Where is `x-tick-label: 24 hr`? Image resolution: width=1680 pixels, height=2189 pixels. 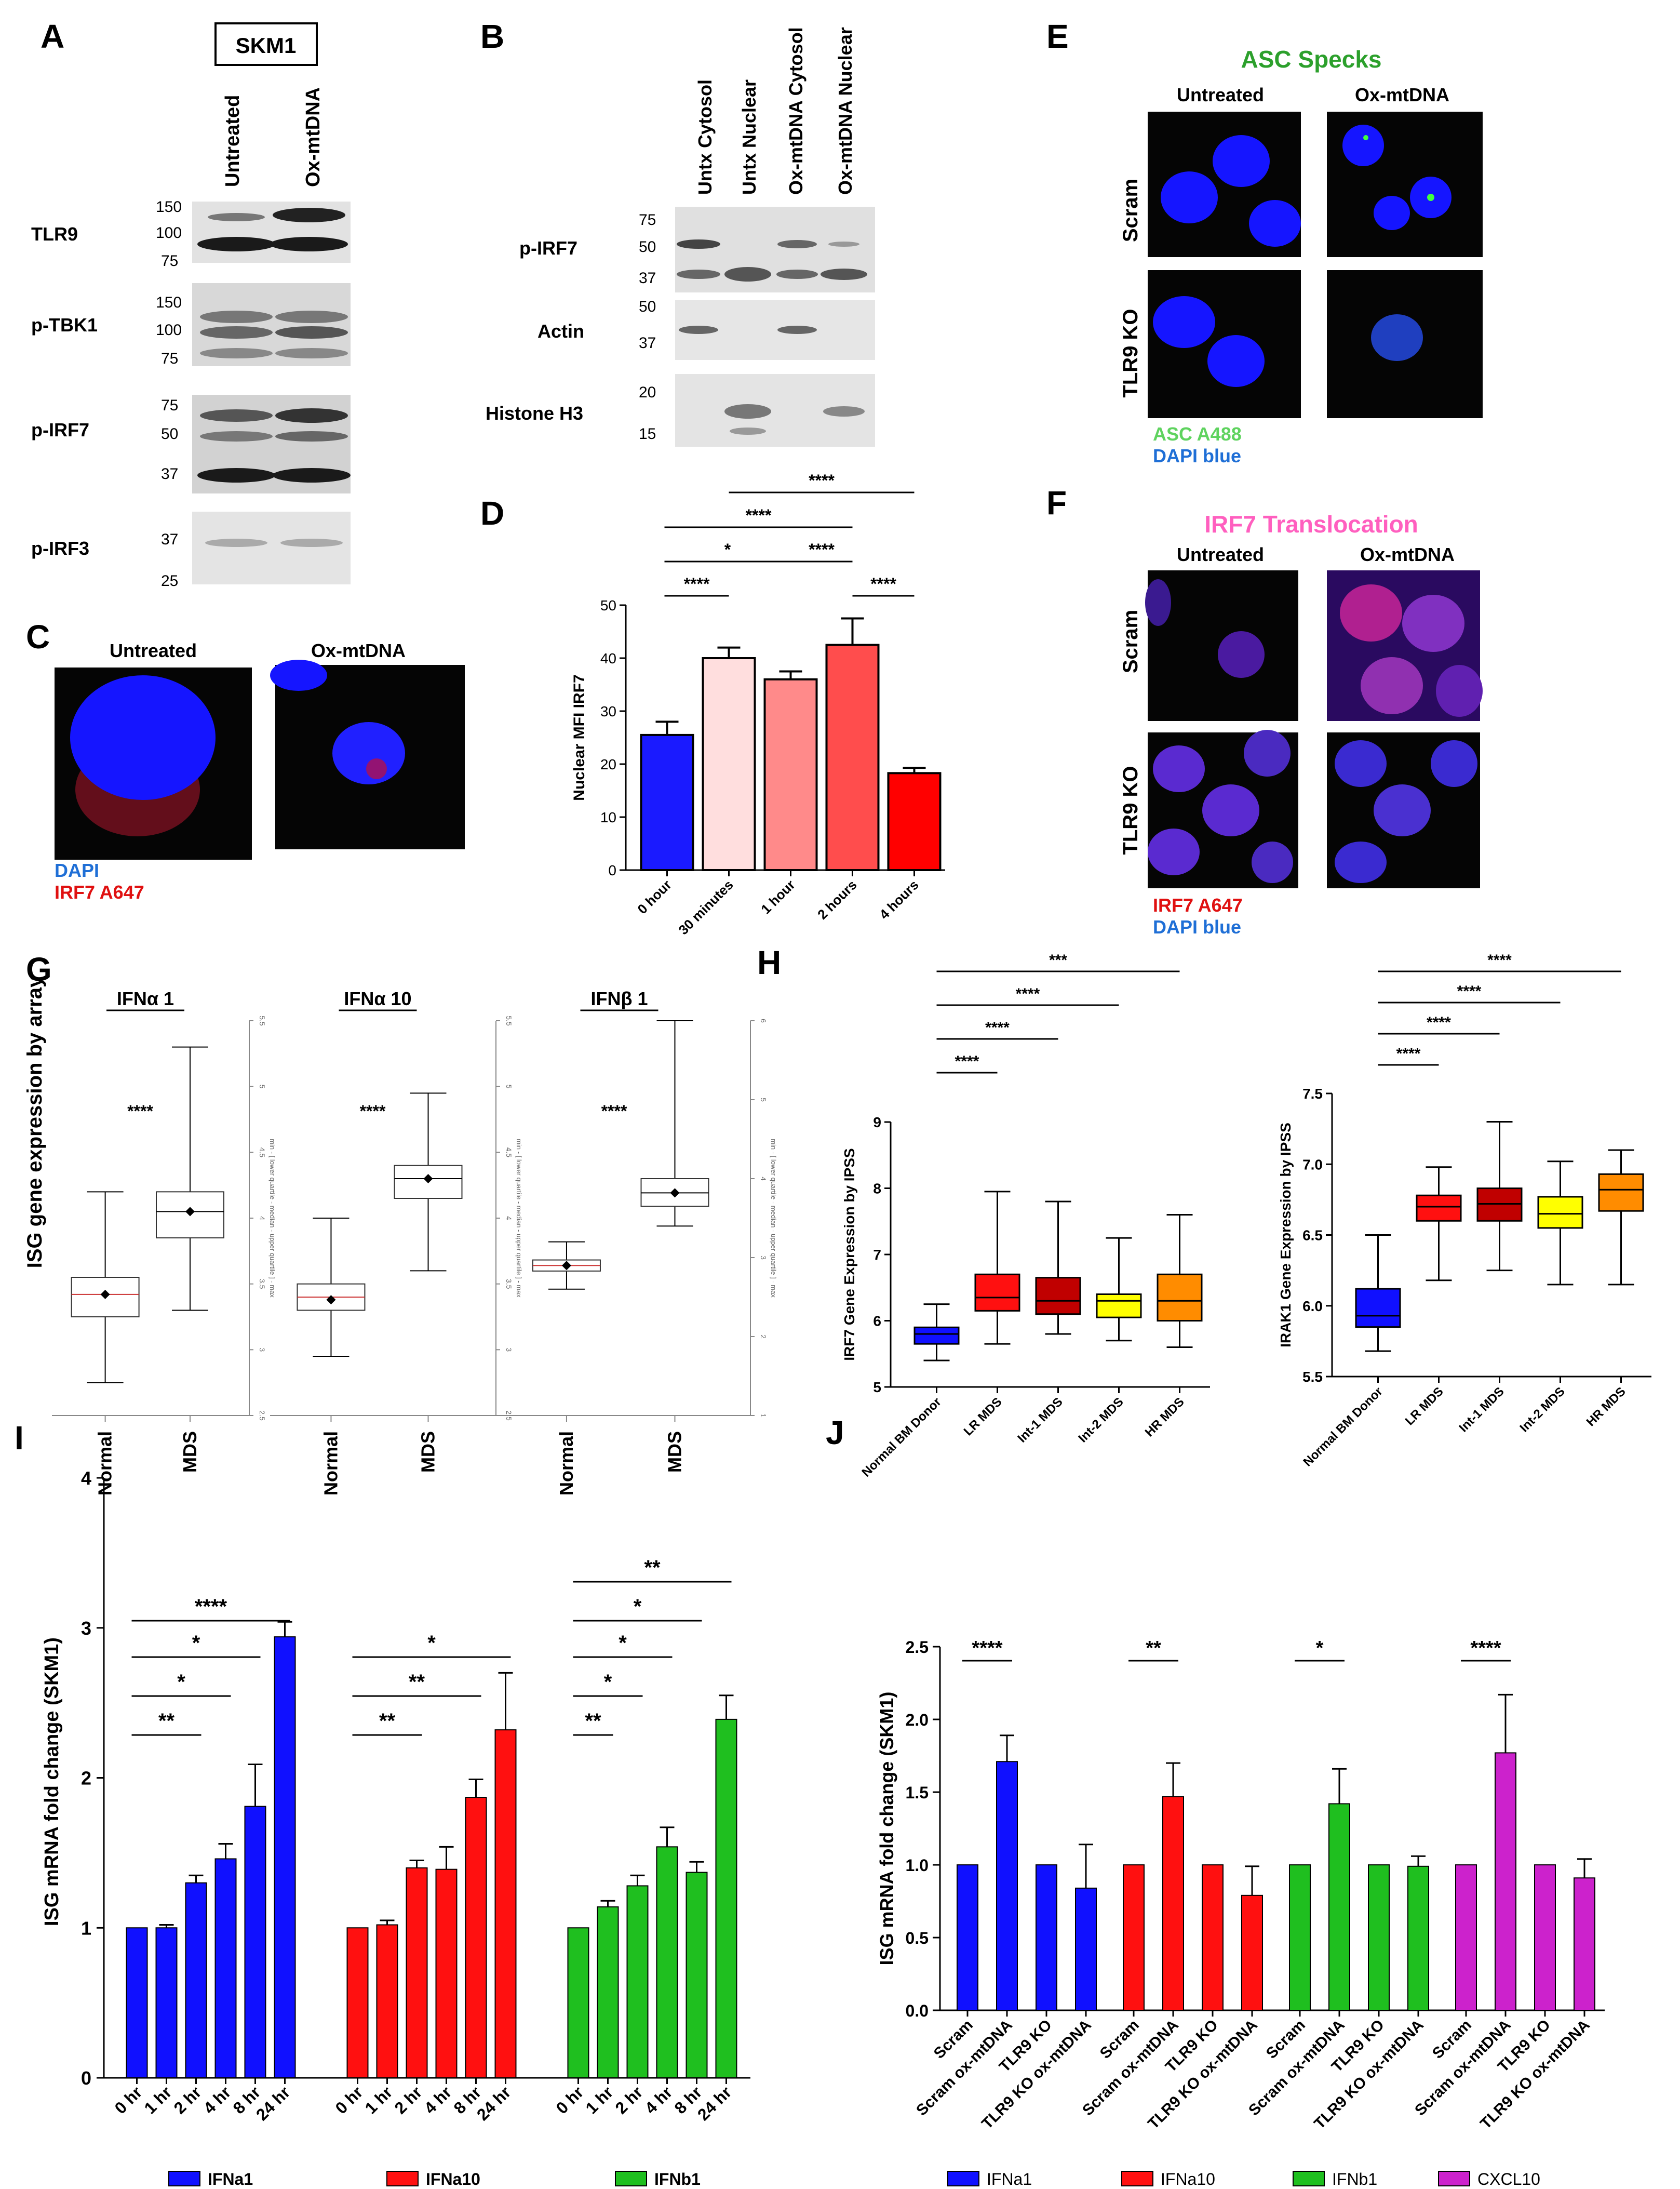 x-tick-label: 24 hr is located at coordinates (273, 2103).